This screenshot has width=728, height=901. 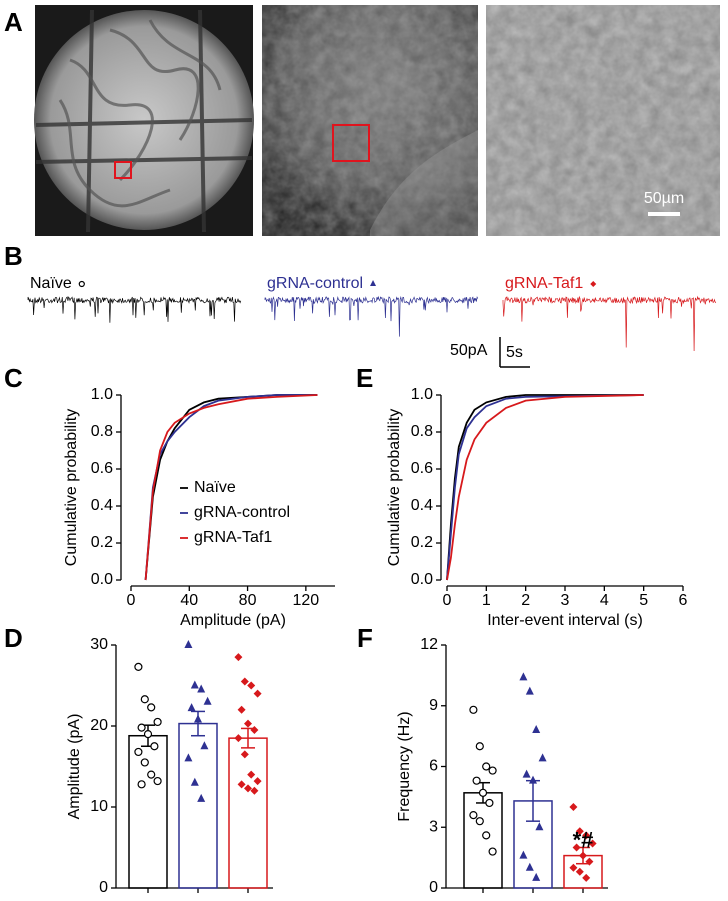 I want to click on y-axis-label: Cumulative probability, so click(x=394, y=487).